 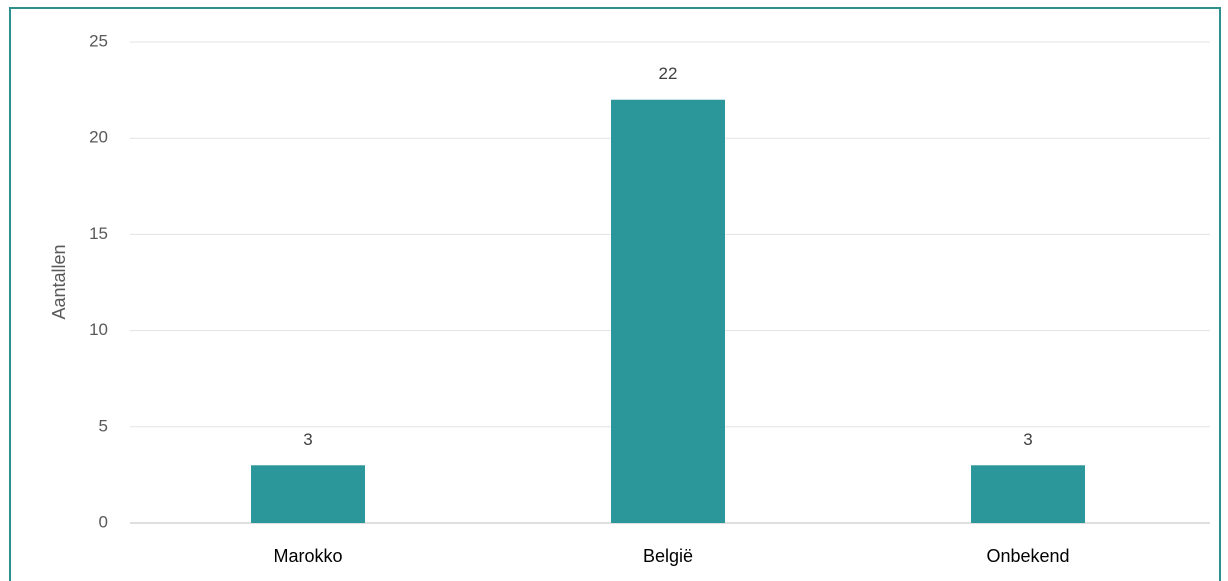 What do you see at coordinates (98, 233) in the screenshot?
I see `y-tick-label: 15` at bounding box center [98, 233].